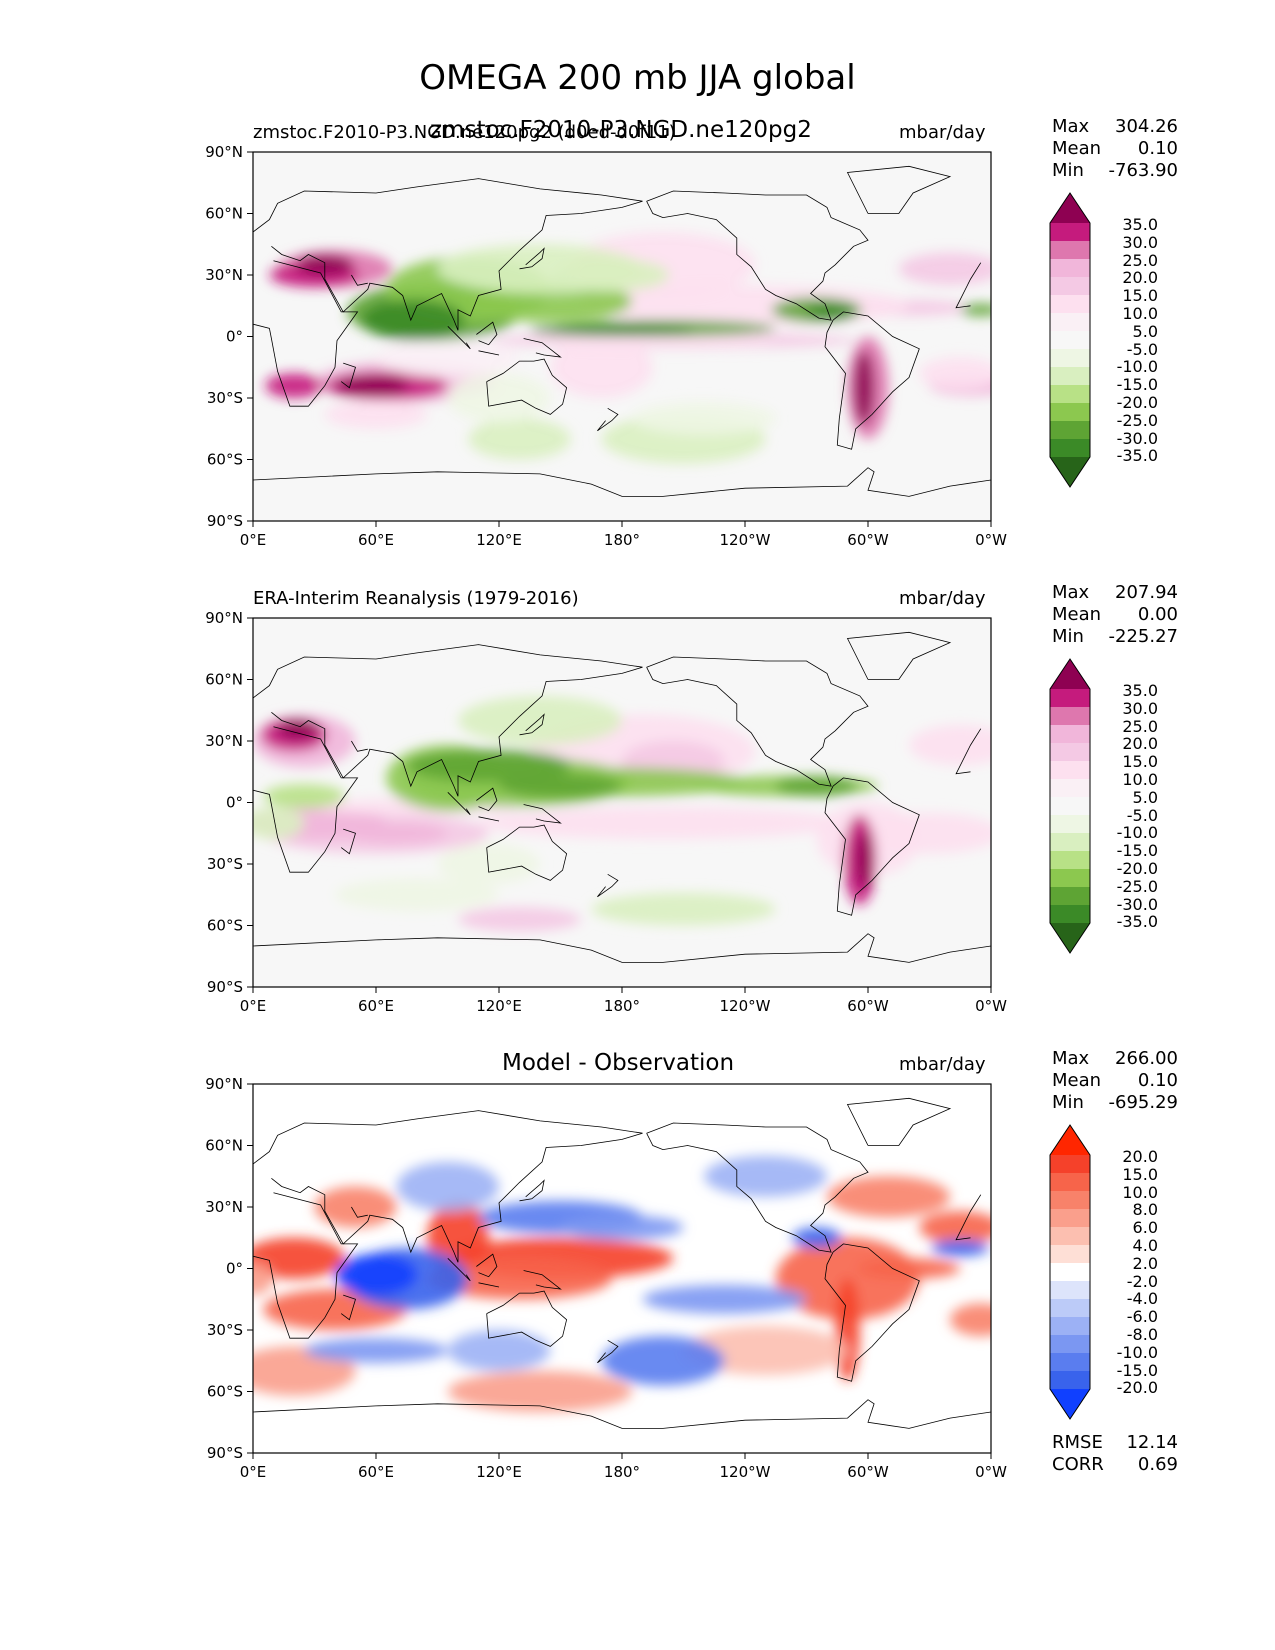 This screenshot has height=1650, width=1275. I want to click on colorbar-level-label: 2.0, so click(1145, 1263).